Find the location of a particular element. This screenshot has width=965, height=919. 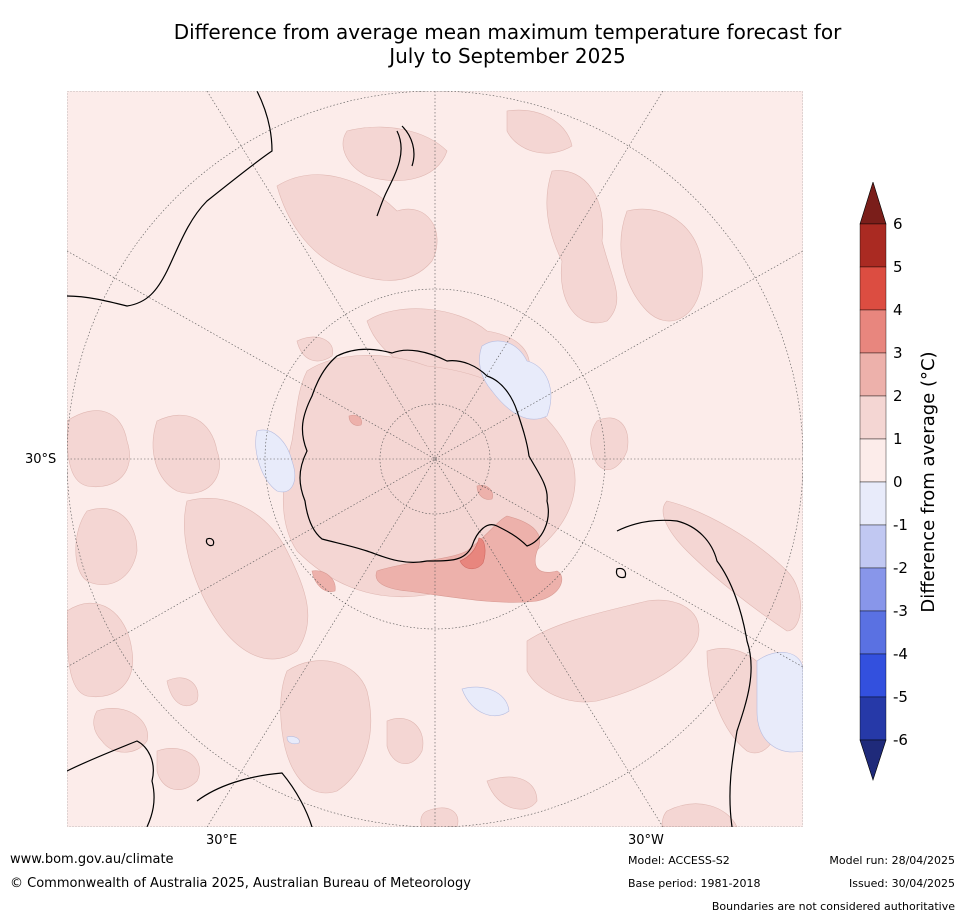

lat-label-30s: 30°S is located at coordinates (41, 459).